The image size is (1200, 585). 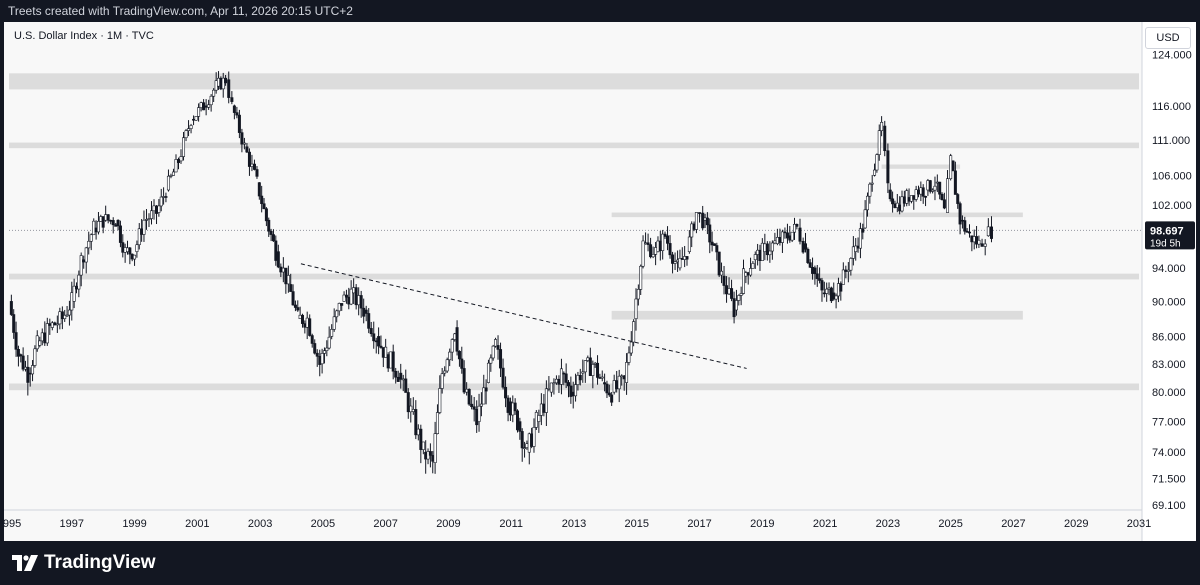 What do you see at coordinates (699, 524) in the screenshot?
I see `x-tick-label: 2017` at bounding box center [699, 524].